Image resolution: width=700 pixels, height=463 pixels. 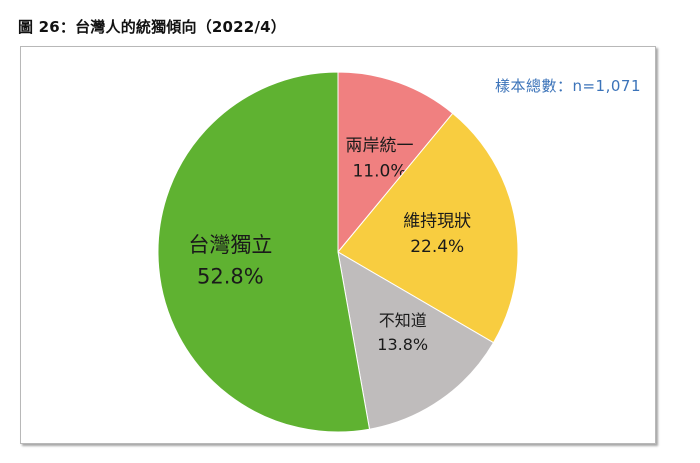 What do you see at coordinates (437, 247) in the screenshot?
I see `slice-value-label: 22.4%` at bounding box center [437, 247].